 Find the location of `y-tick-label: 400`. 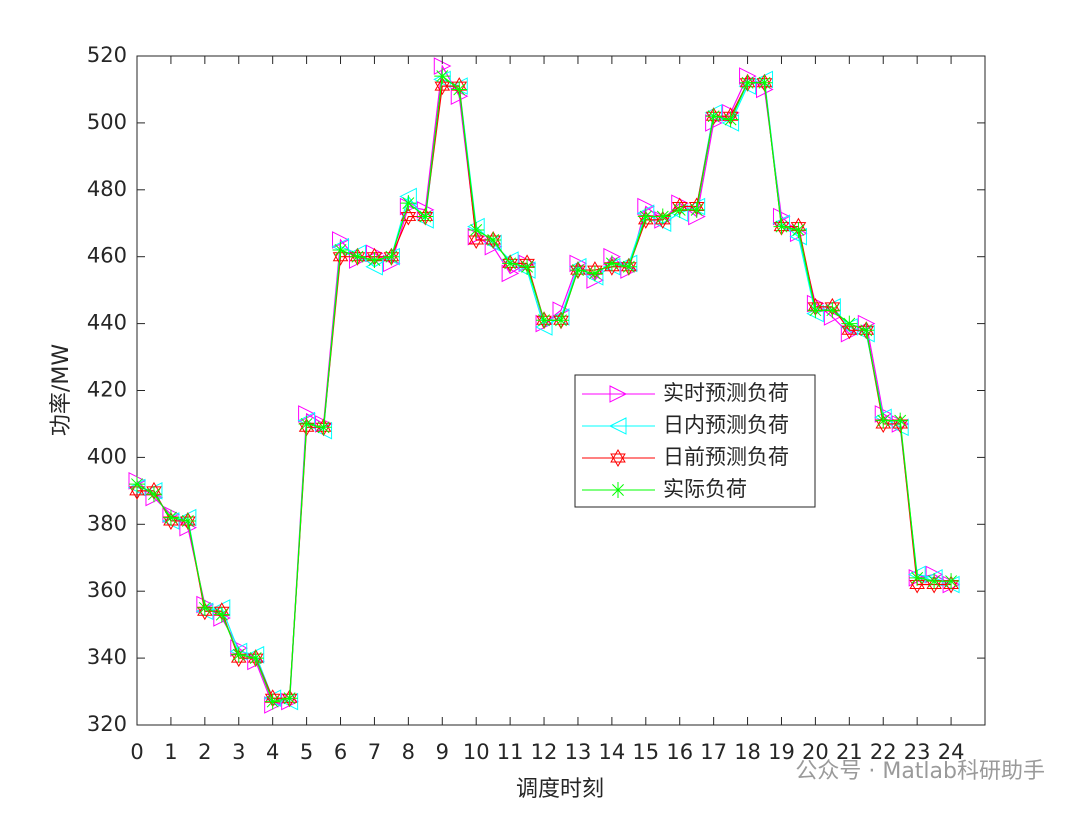

y-tick-label: 400 is located at coordinates (107, 456).